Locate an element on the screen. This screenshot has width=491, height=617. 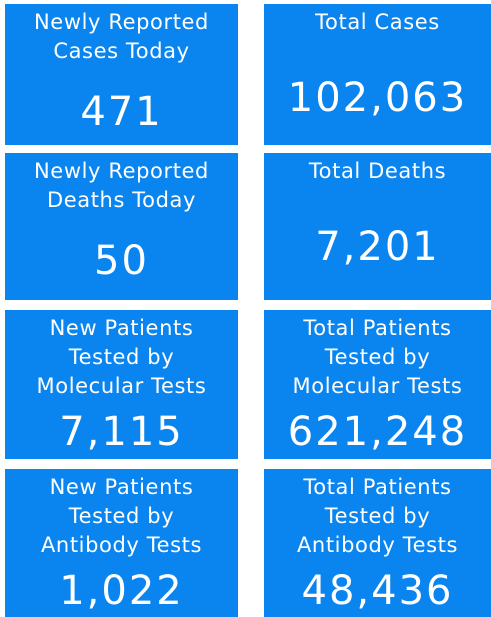
tile-label: Total Patients Tested by Molecular Tests is located at coordinates (377, 357).